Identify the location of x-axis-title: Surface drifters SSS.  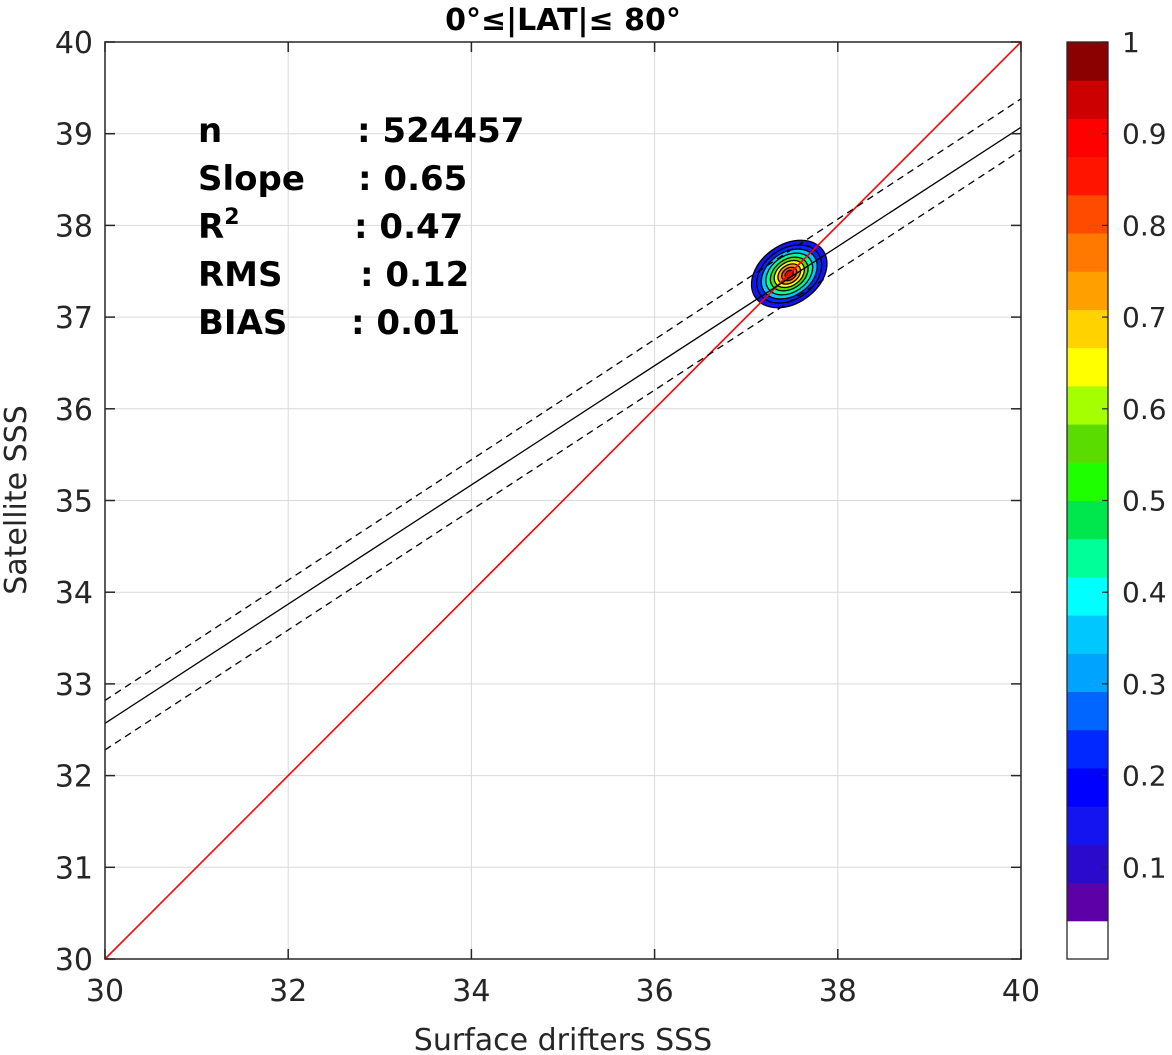
(563, 1039).